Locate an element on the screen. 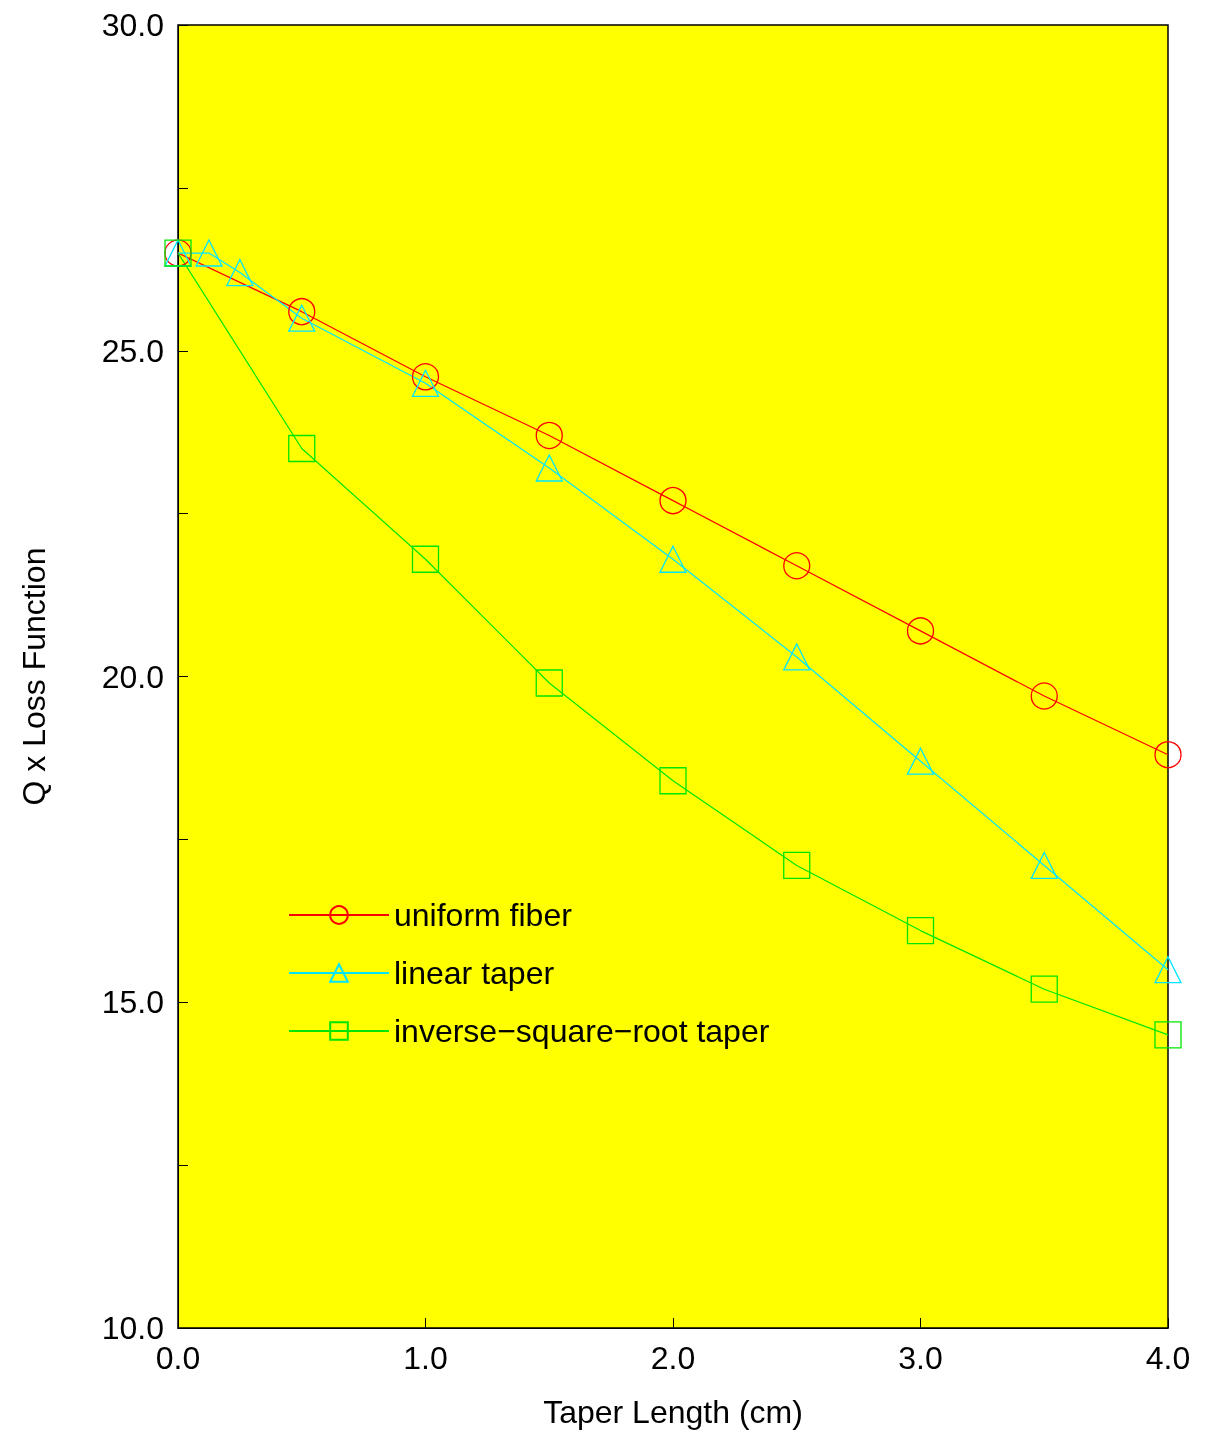  y-tick-label: 15.0 is located at coordinates (132, 1002).